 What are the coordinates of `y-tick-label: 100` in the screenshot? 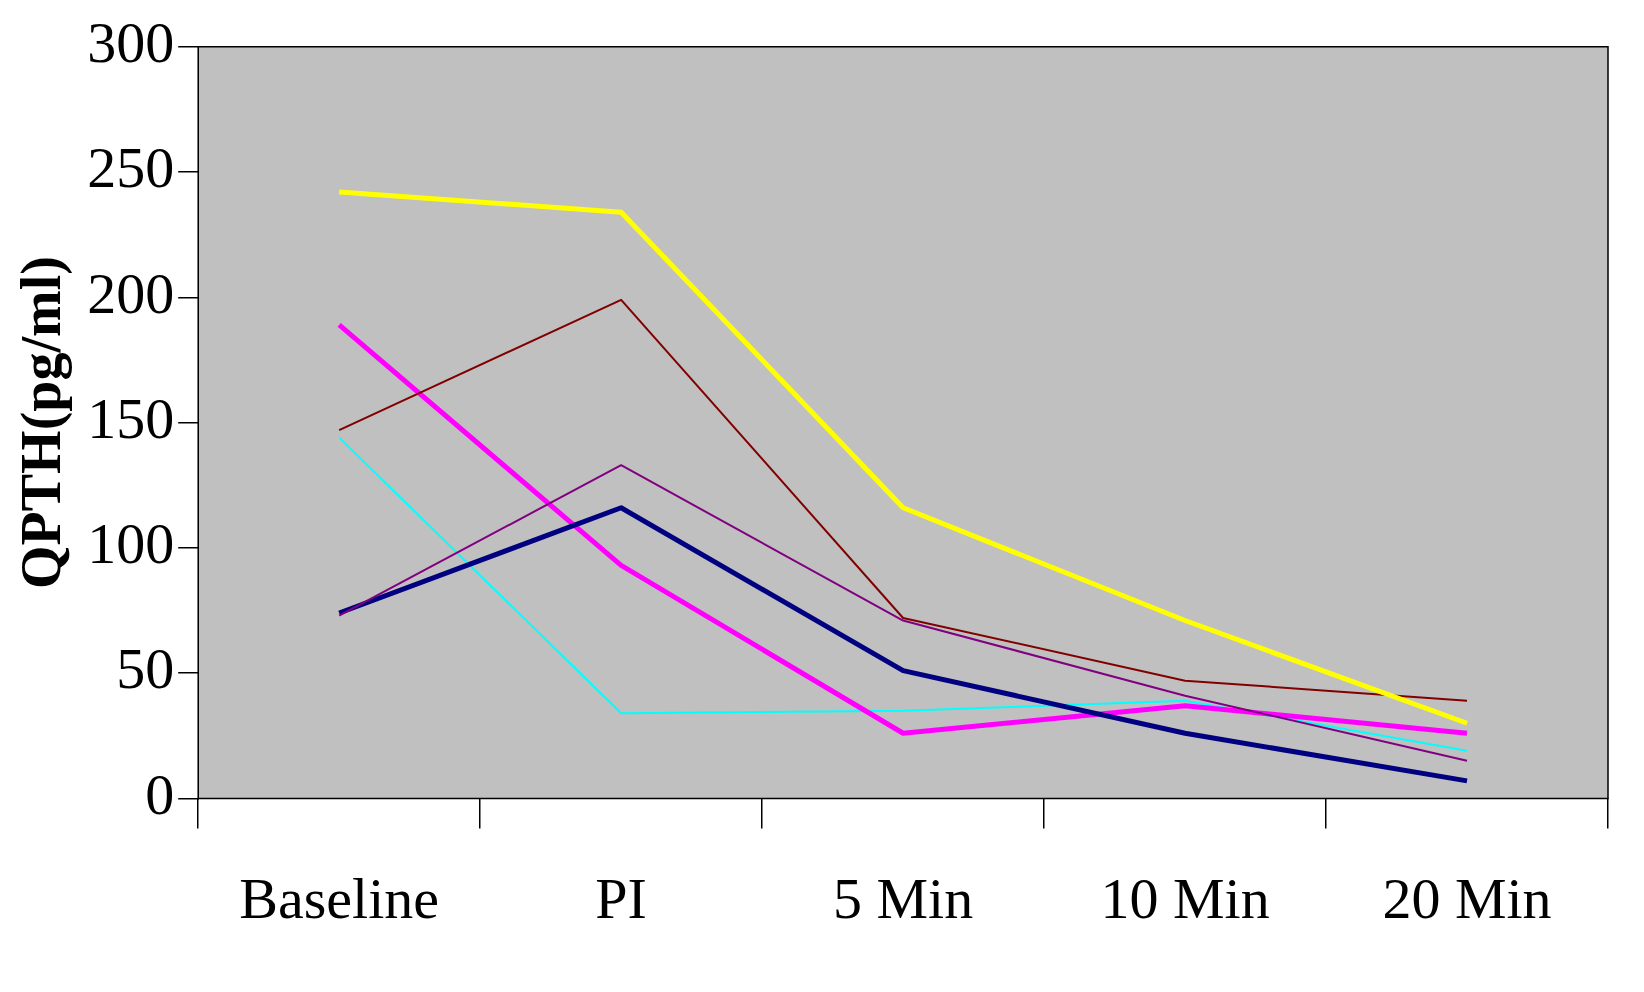 It's located at (131, 544).